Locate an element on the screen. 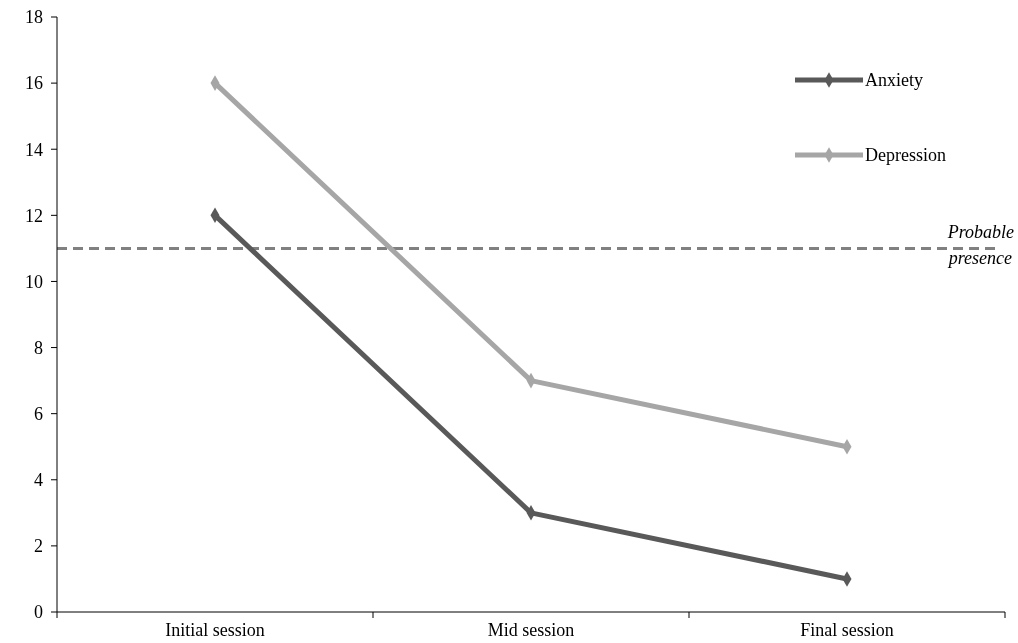 Image resolution: width=1018 pixels, height=643 pixels. y-tick-label: 4 is located at coordinates (38, 480).